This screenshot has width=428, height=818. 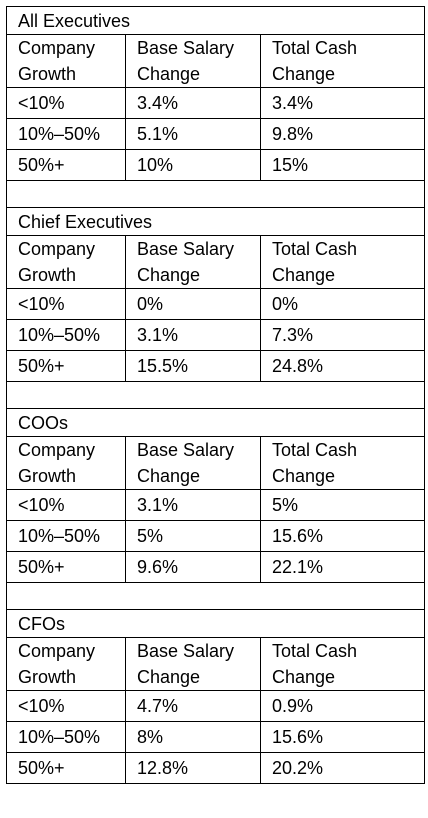 What do you see at coordinates (216, 165) in the screenshot?
I see `table-row: 50%+ 10% 15%` at bounding box center [216, 165].